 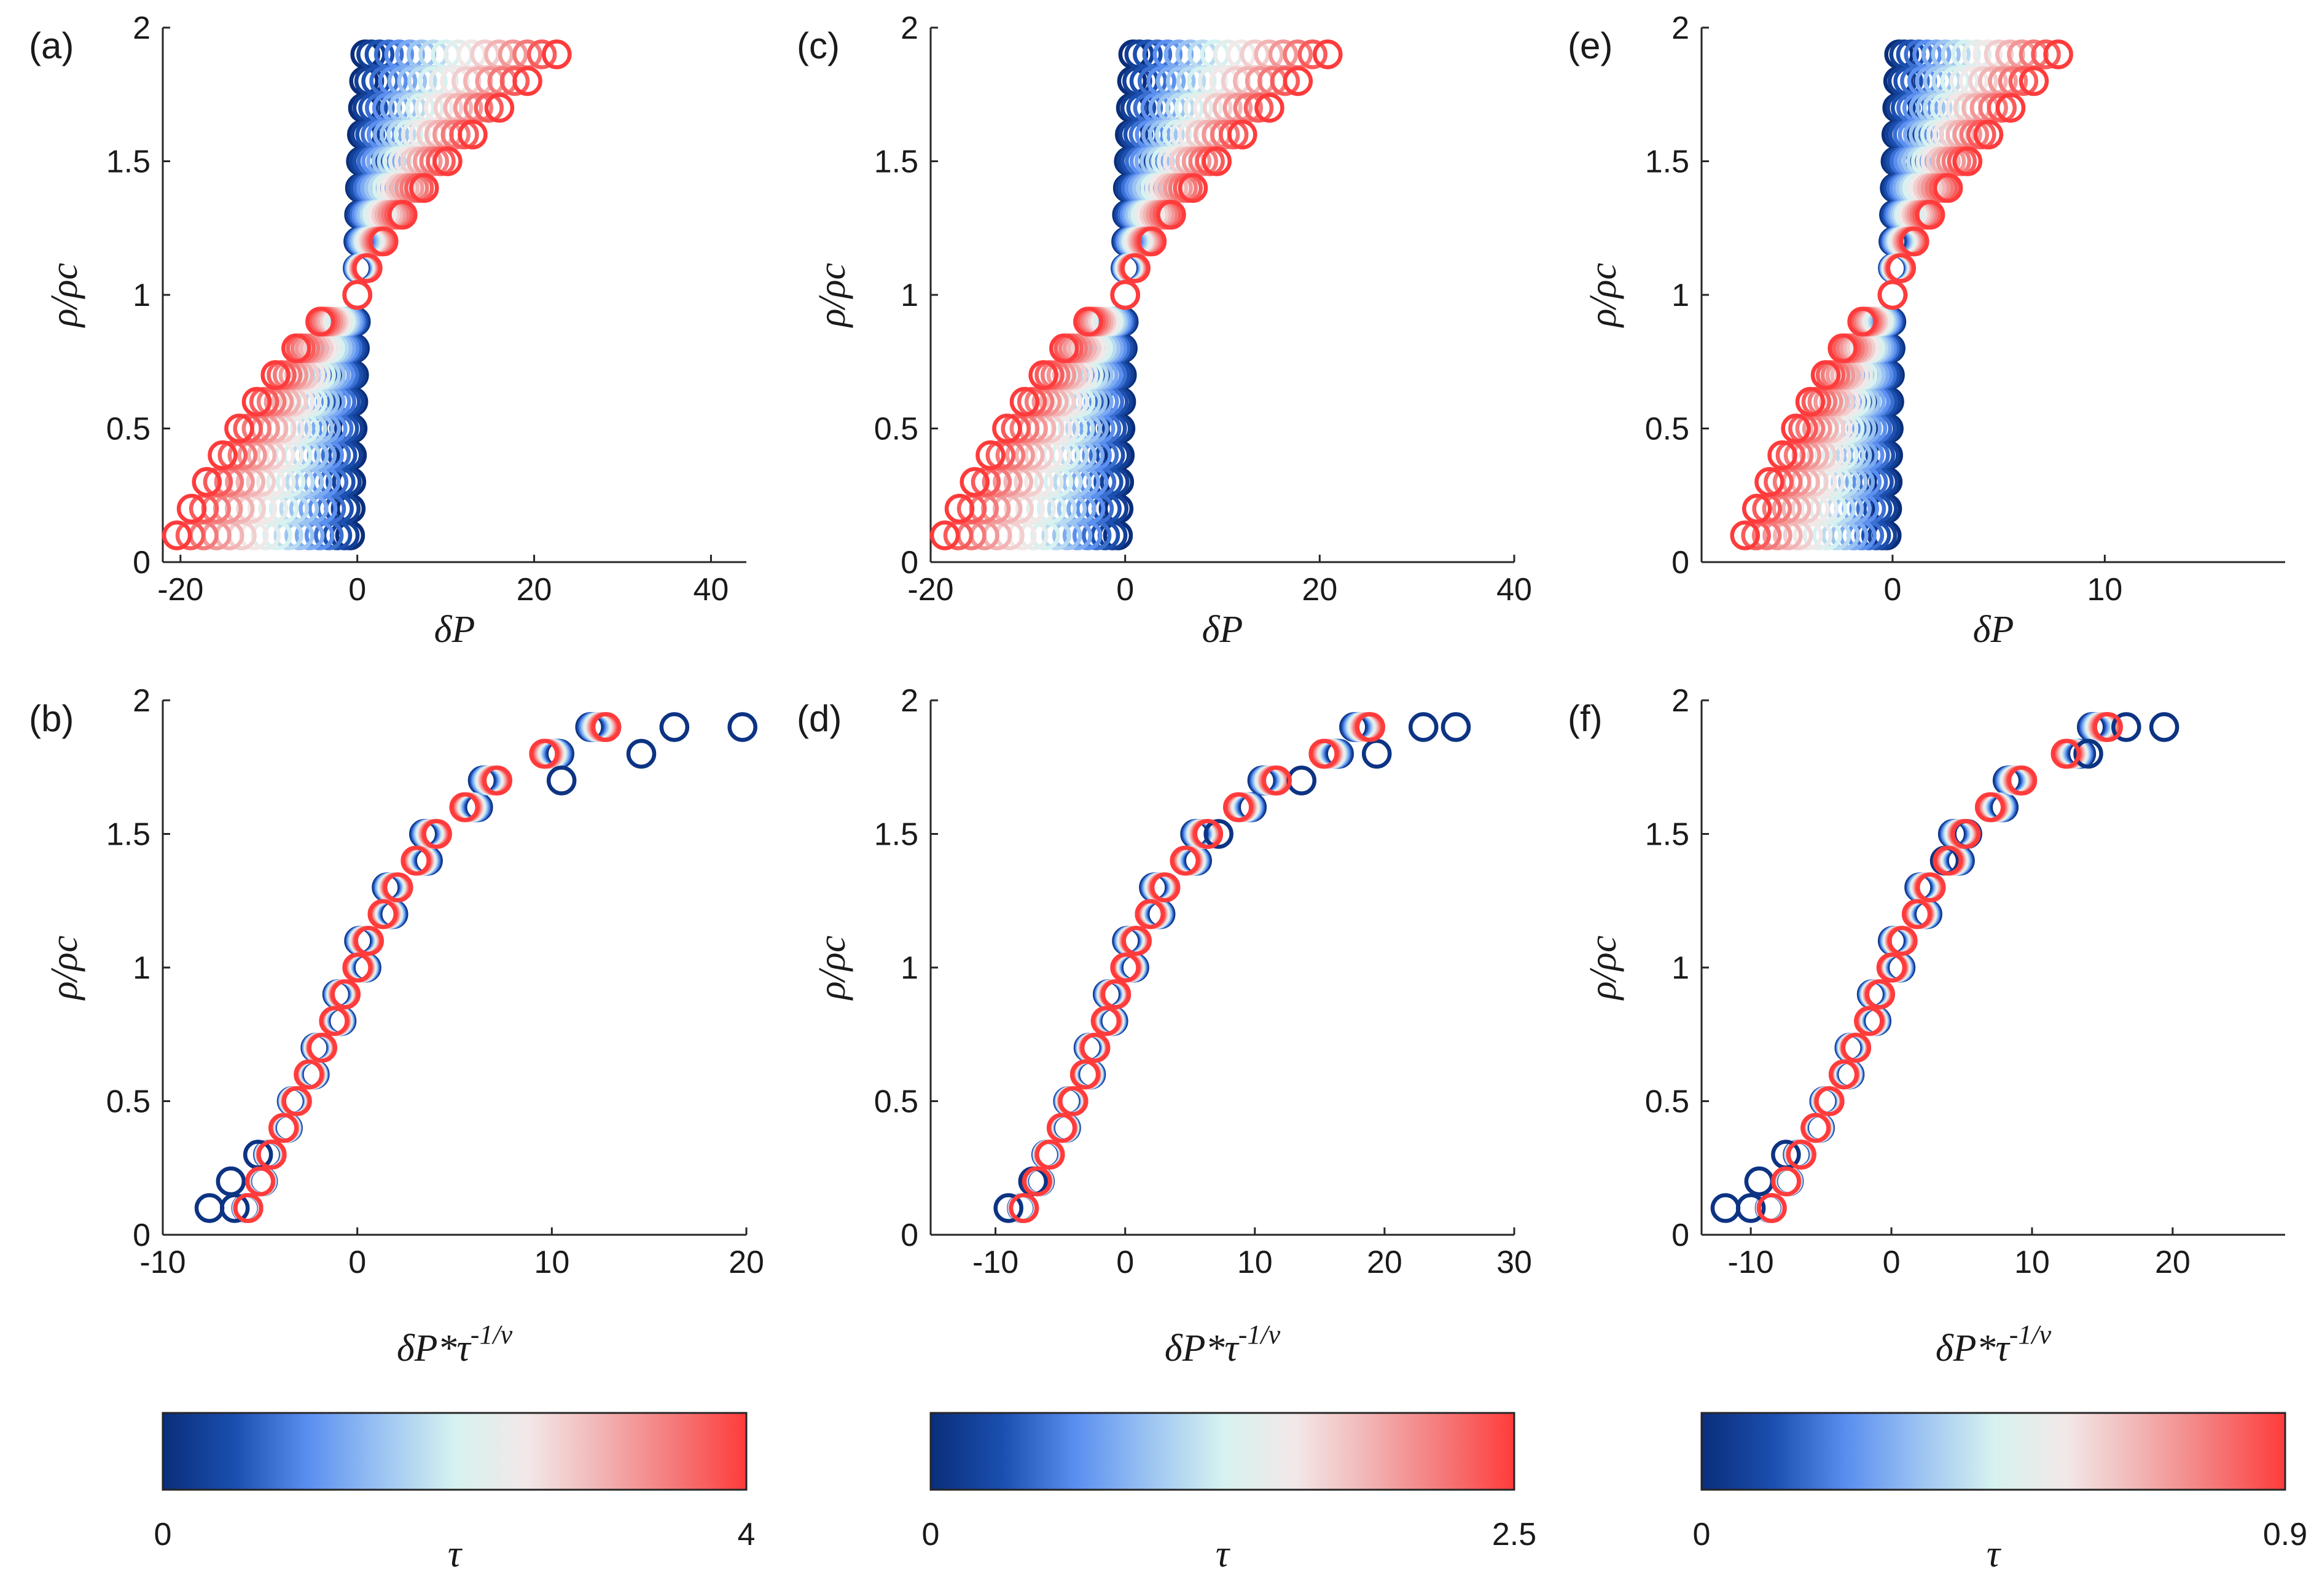 I want to click on x-tick-label: -20, so click(x=180, y=590).